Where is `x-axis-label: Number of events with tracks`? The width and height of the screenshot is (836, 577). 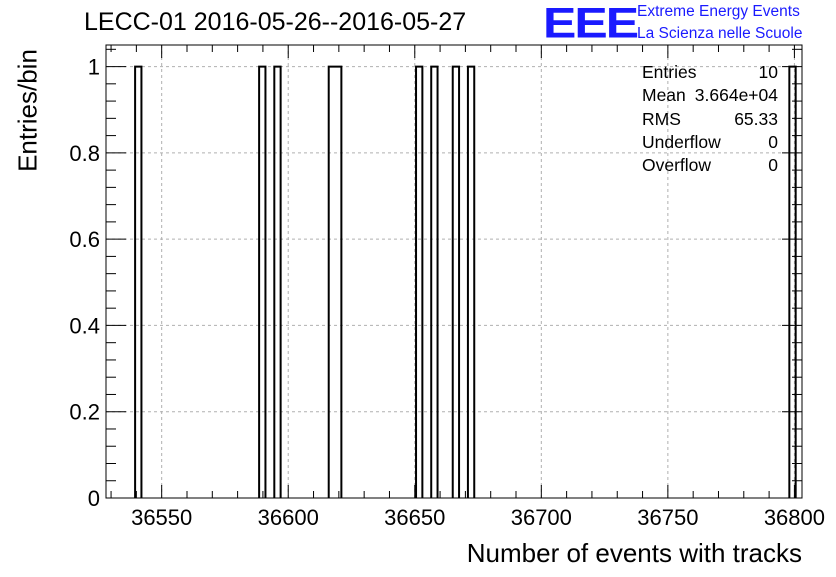
x-axis-label: Number of events with tracks is located at coordinates (634, 553).